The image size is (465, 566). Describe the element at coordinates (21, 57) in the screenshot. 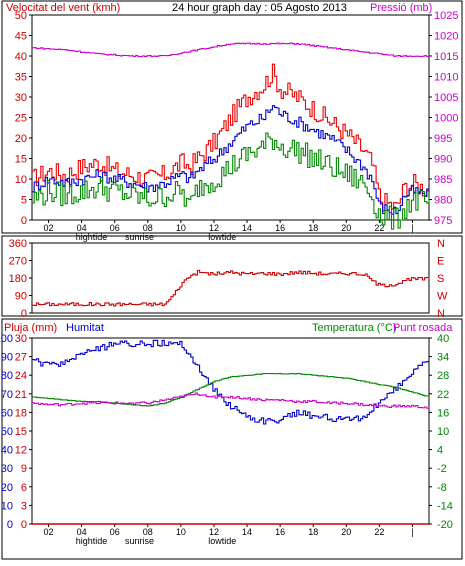

I see `wind-y-tick-label: 40` at that location.